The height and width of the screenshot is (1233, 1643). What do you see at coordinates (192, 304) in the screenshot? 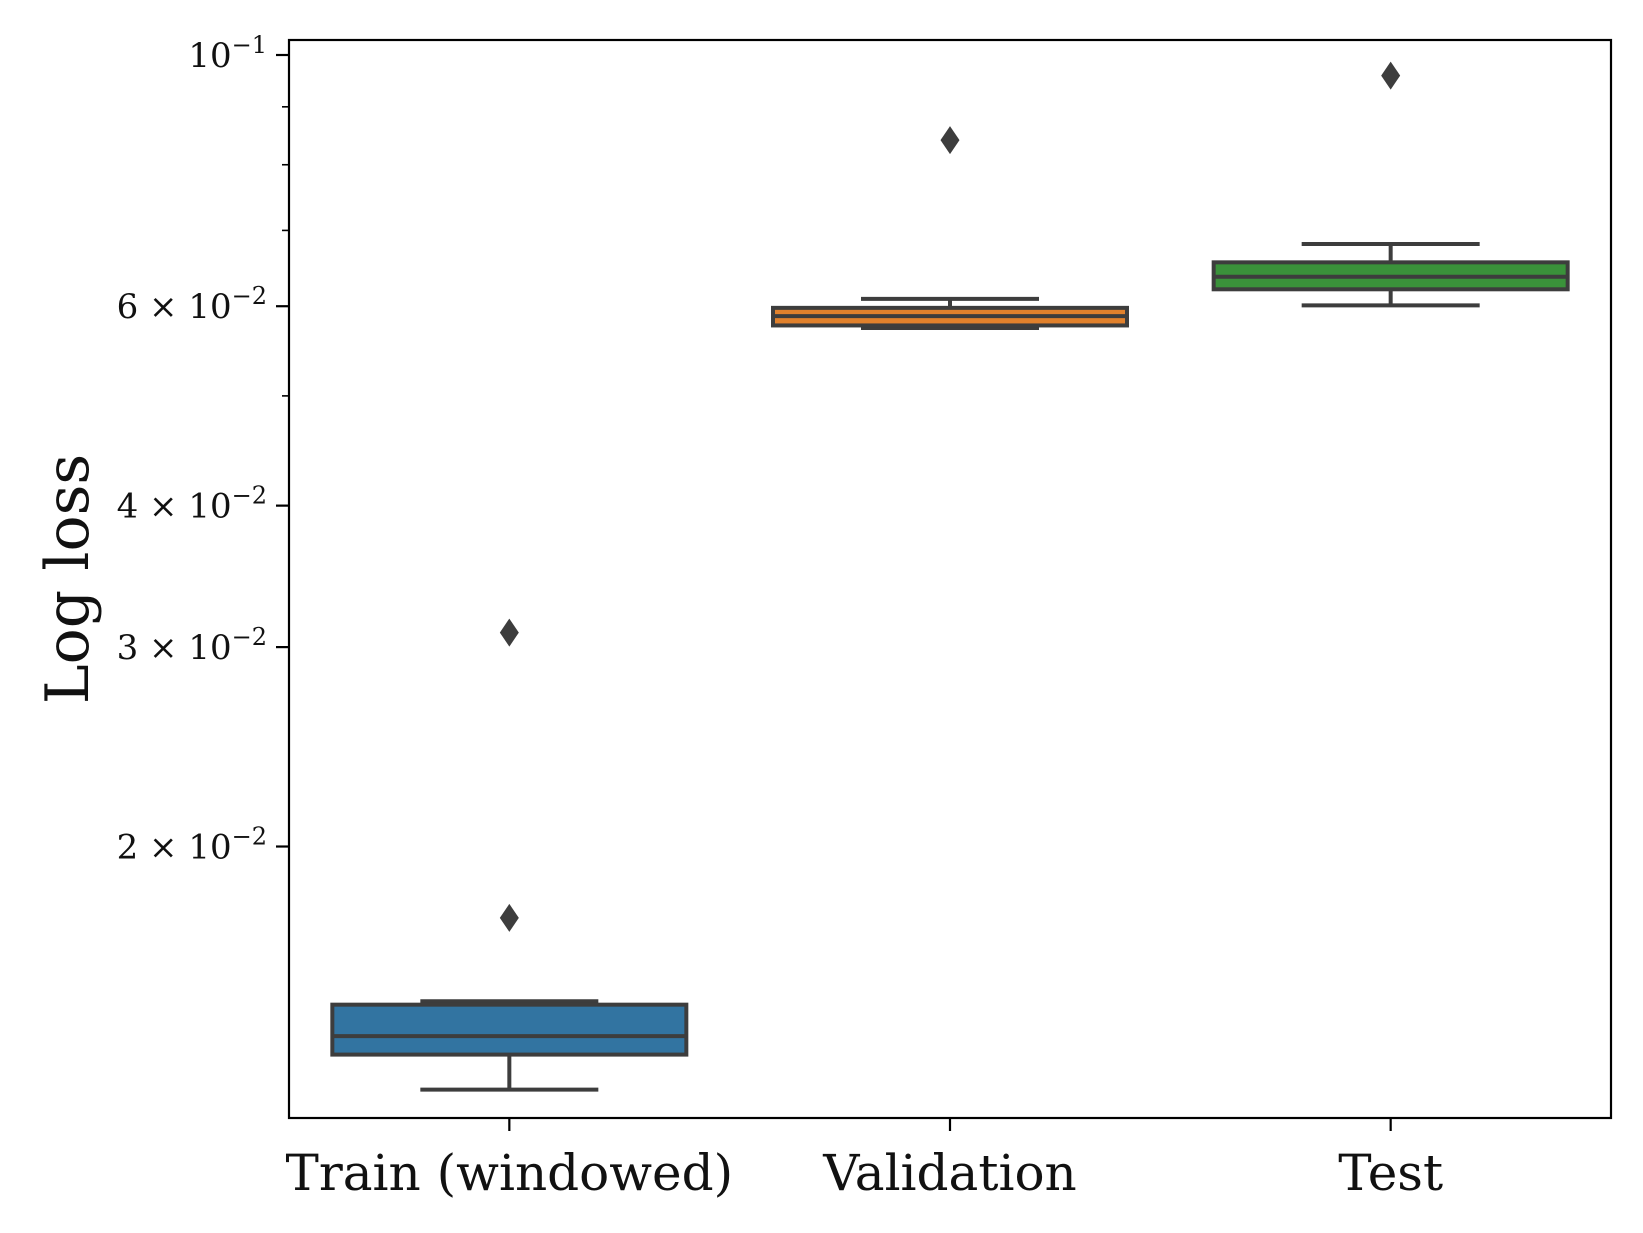
I see `y-tick-label: 6 × 10⁻²` at bounding box center [192, 304].